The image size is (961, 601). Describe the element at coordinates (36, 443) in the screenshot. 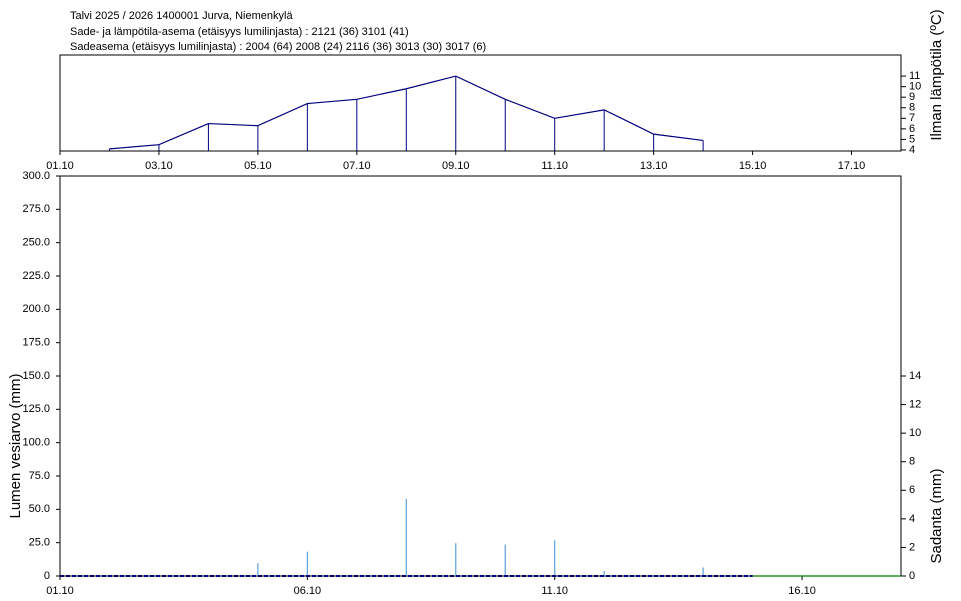

I see `y-tick-label: 100.0` at that location.